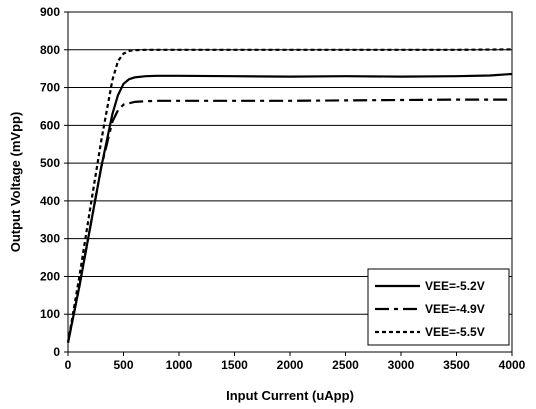 This screenshot has height=409, width=536. What do you see at coordinates (50, 88) in the screenshot?
I see `y-tick-label: 700` at bounding box center [50, 88].